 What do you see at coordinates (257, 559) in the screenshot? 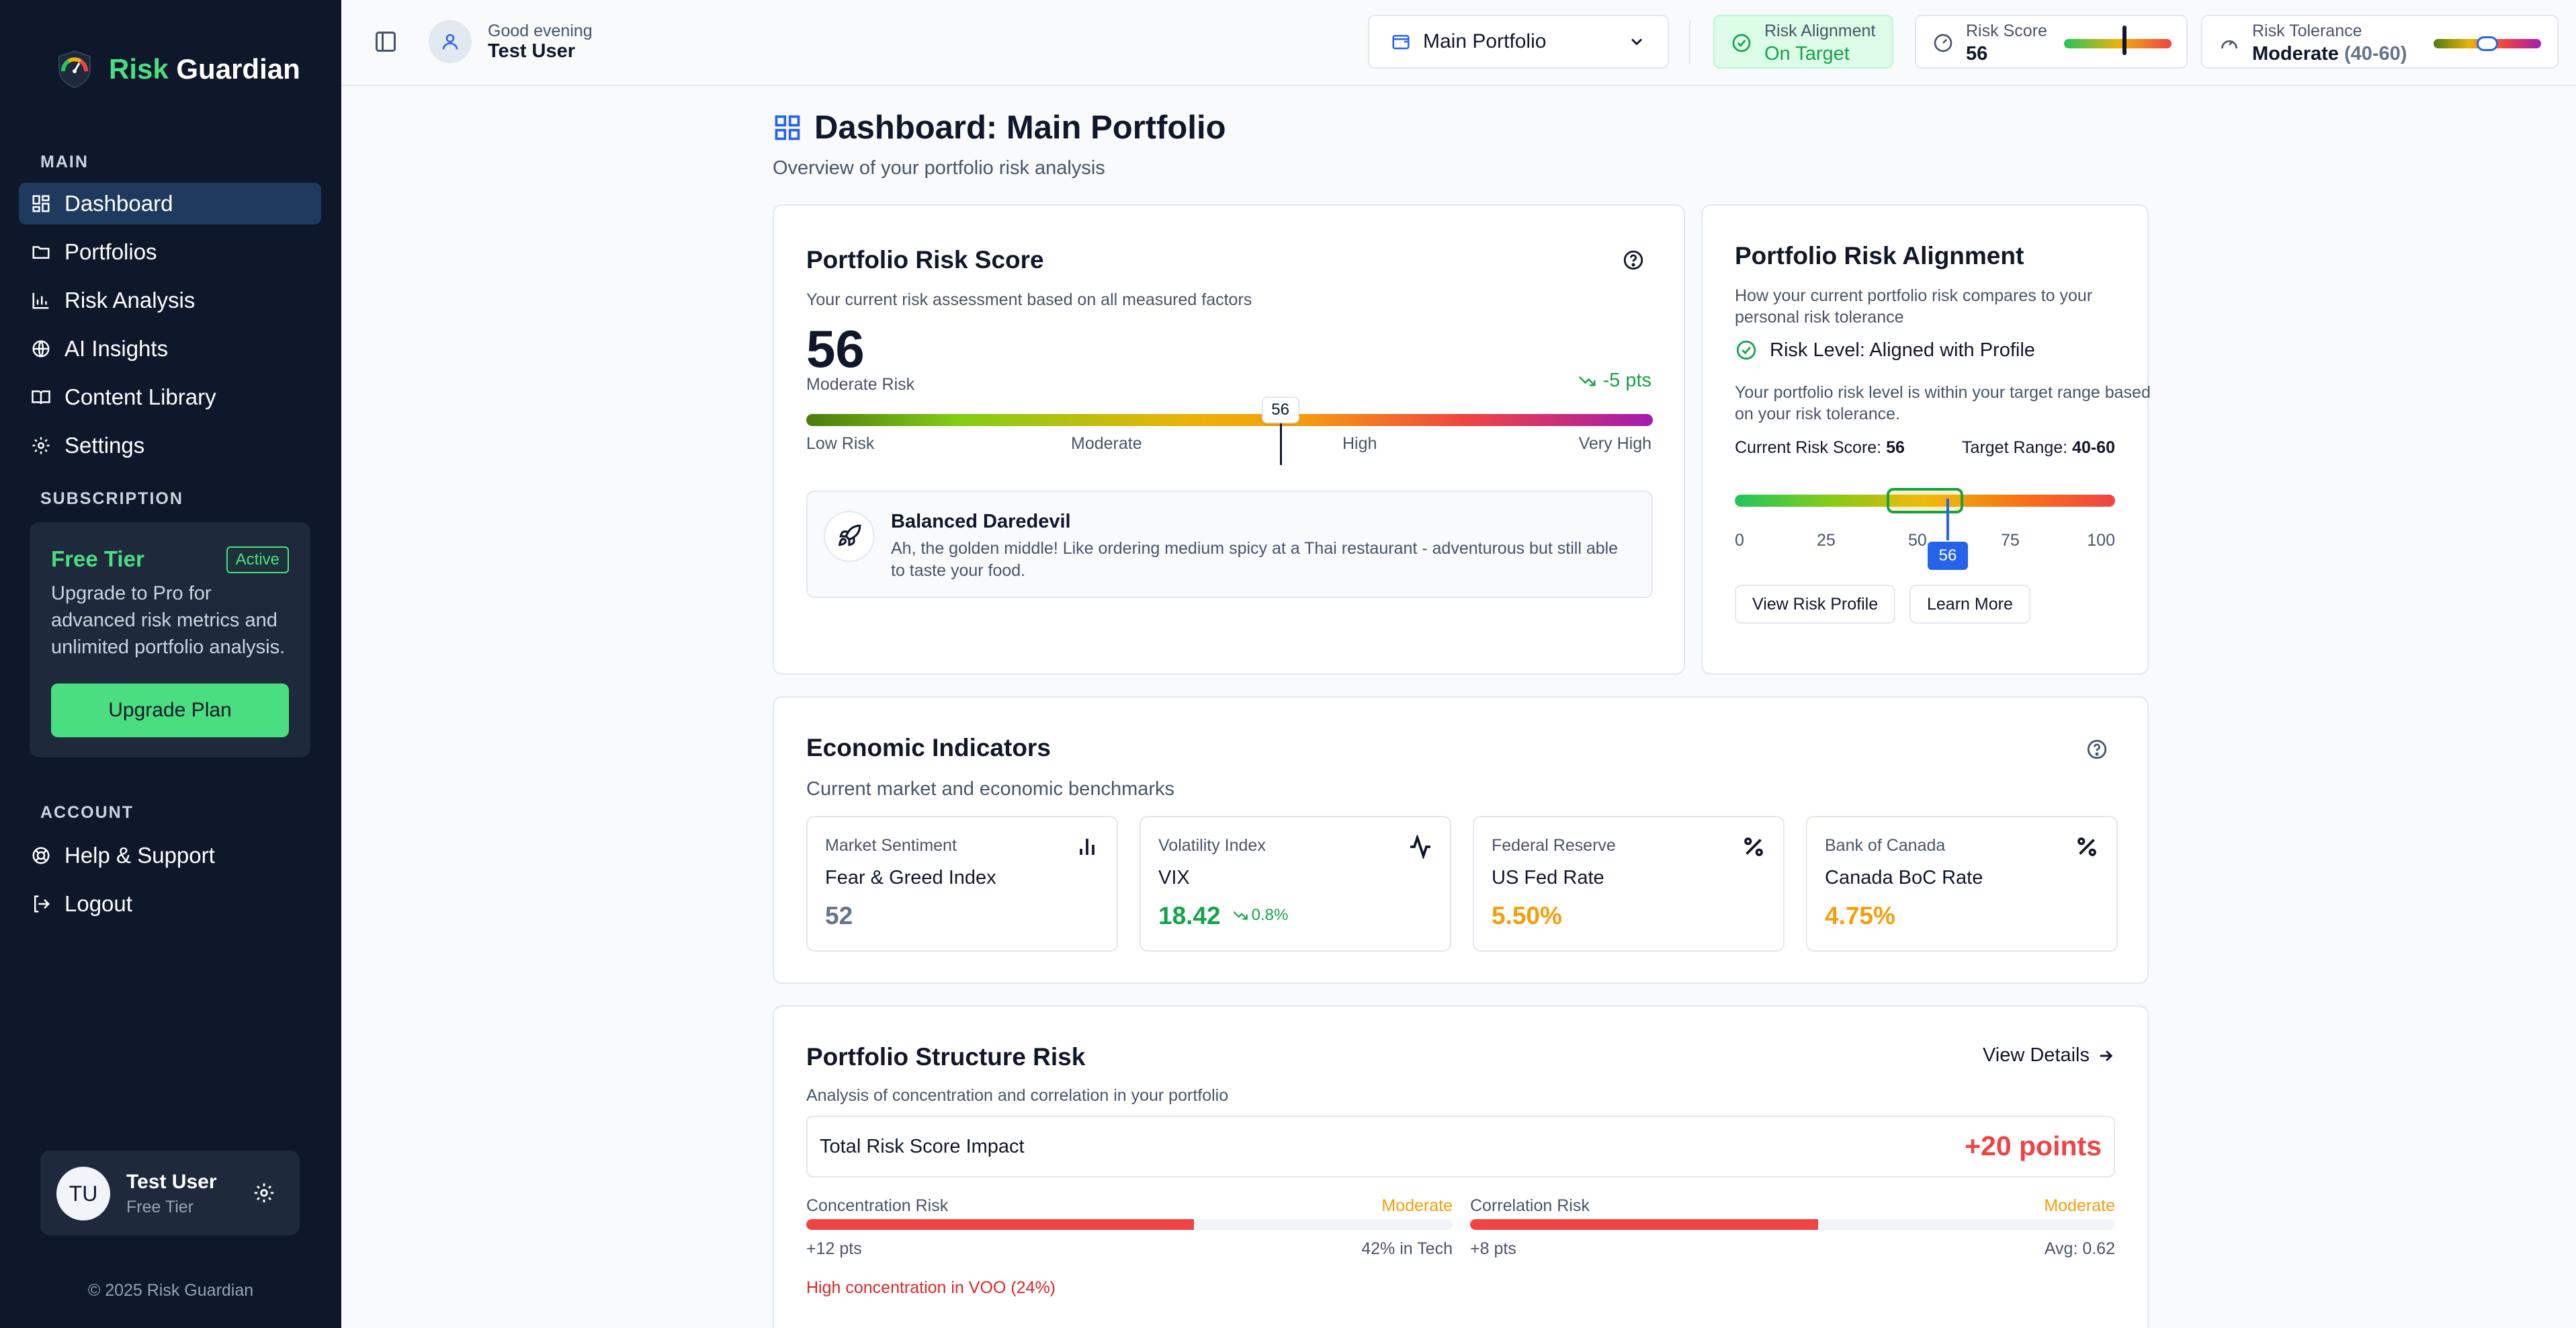
I see `status-badge: Active` at bounding box center [257, 559].